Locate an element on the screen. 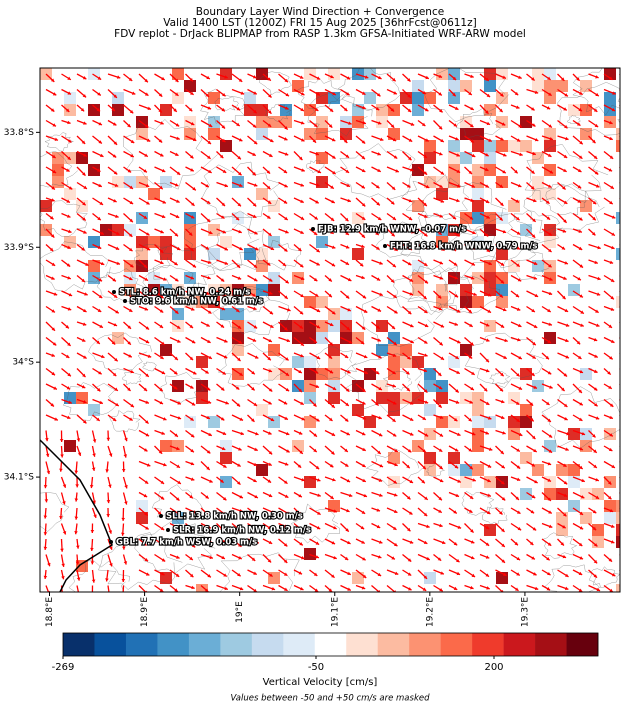  station-label: STO: 9.6 km/h NW, 0.61 m/s is located at coordinates (196, 302).